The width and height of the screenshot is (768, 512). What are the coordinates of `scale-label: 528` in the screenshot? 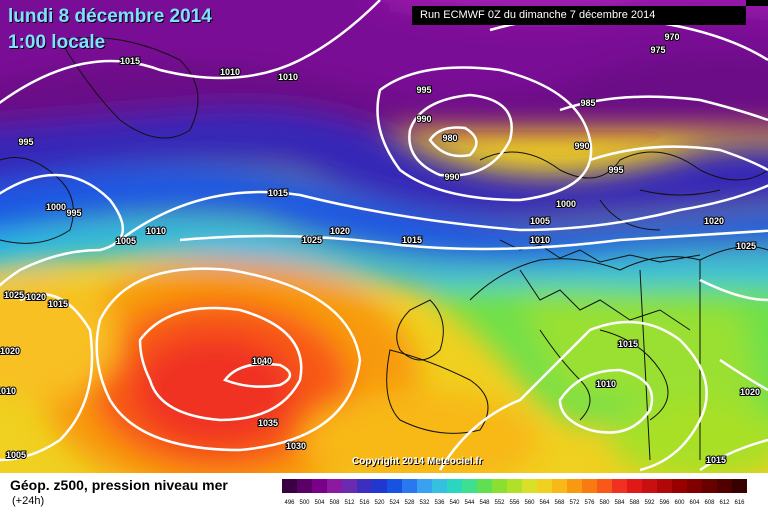 It's located at (409, 503).